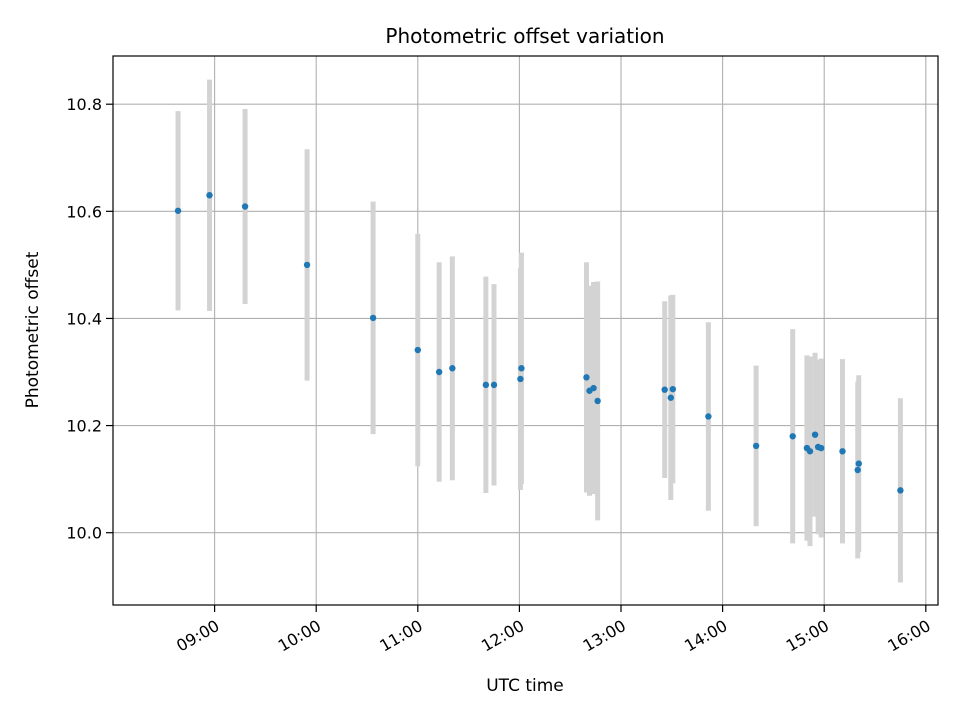 The image size is (960, 720). I want to click on y-tick-label: 10.0, so click(84, 533).